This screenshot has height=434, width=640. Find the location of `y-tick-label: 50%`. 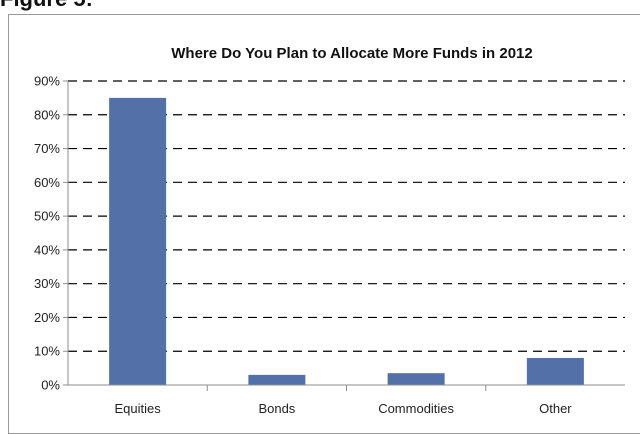

y-tick-label: 50% is located at coordinates (47, 216).